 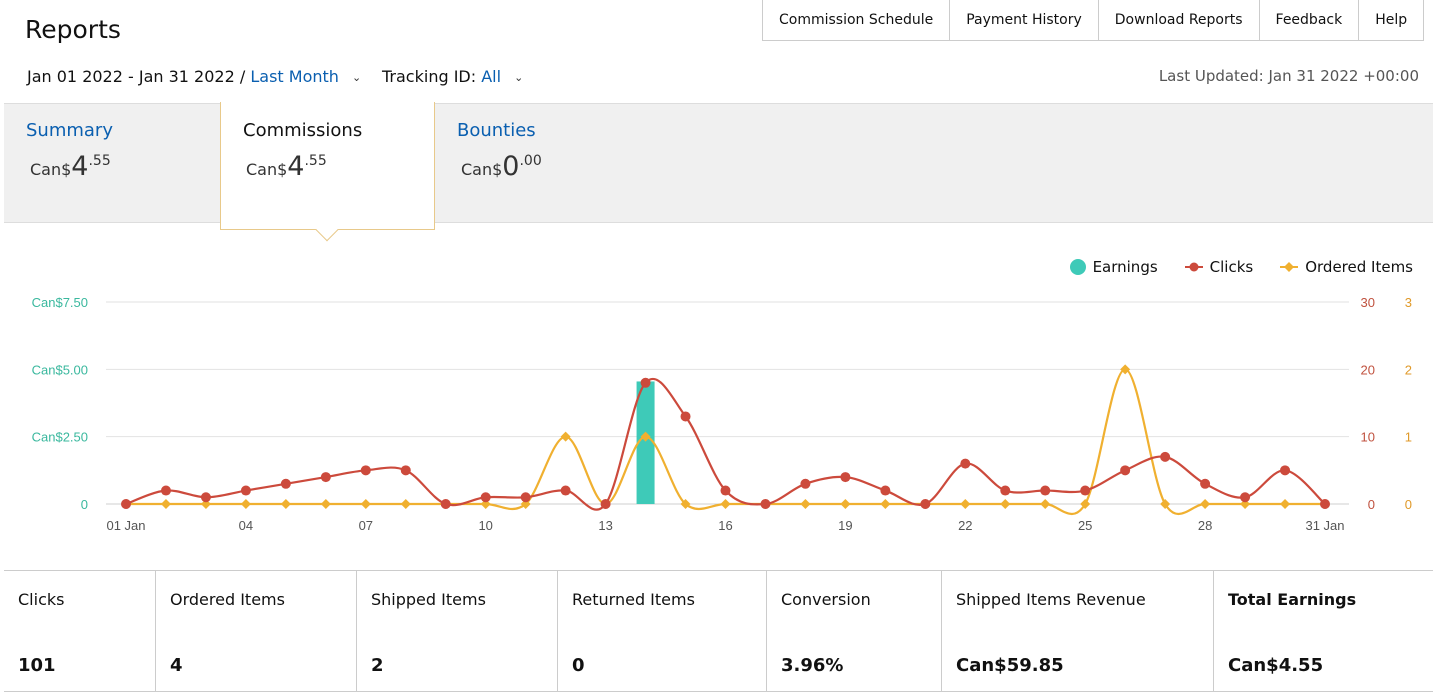 I want to click on stat-label: Conversion, so click(x=826, y=599).